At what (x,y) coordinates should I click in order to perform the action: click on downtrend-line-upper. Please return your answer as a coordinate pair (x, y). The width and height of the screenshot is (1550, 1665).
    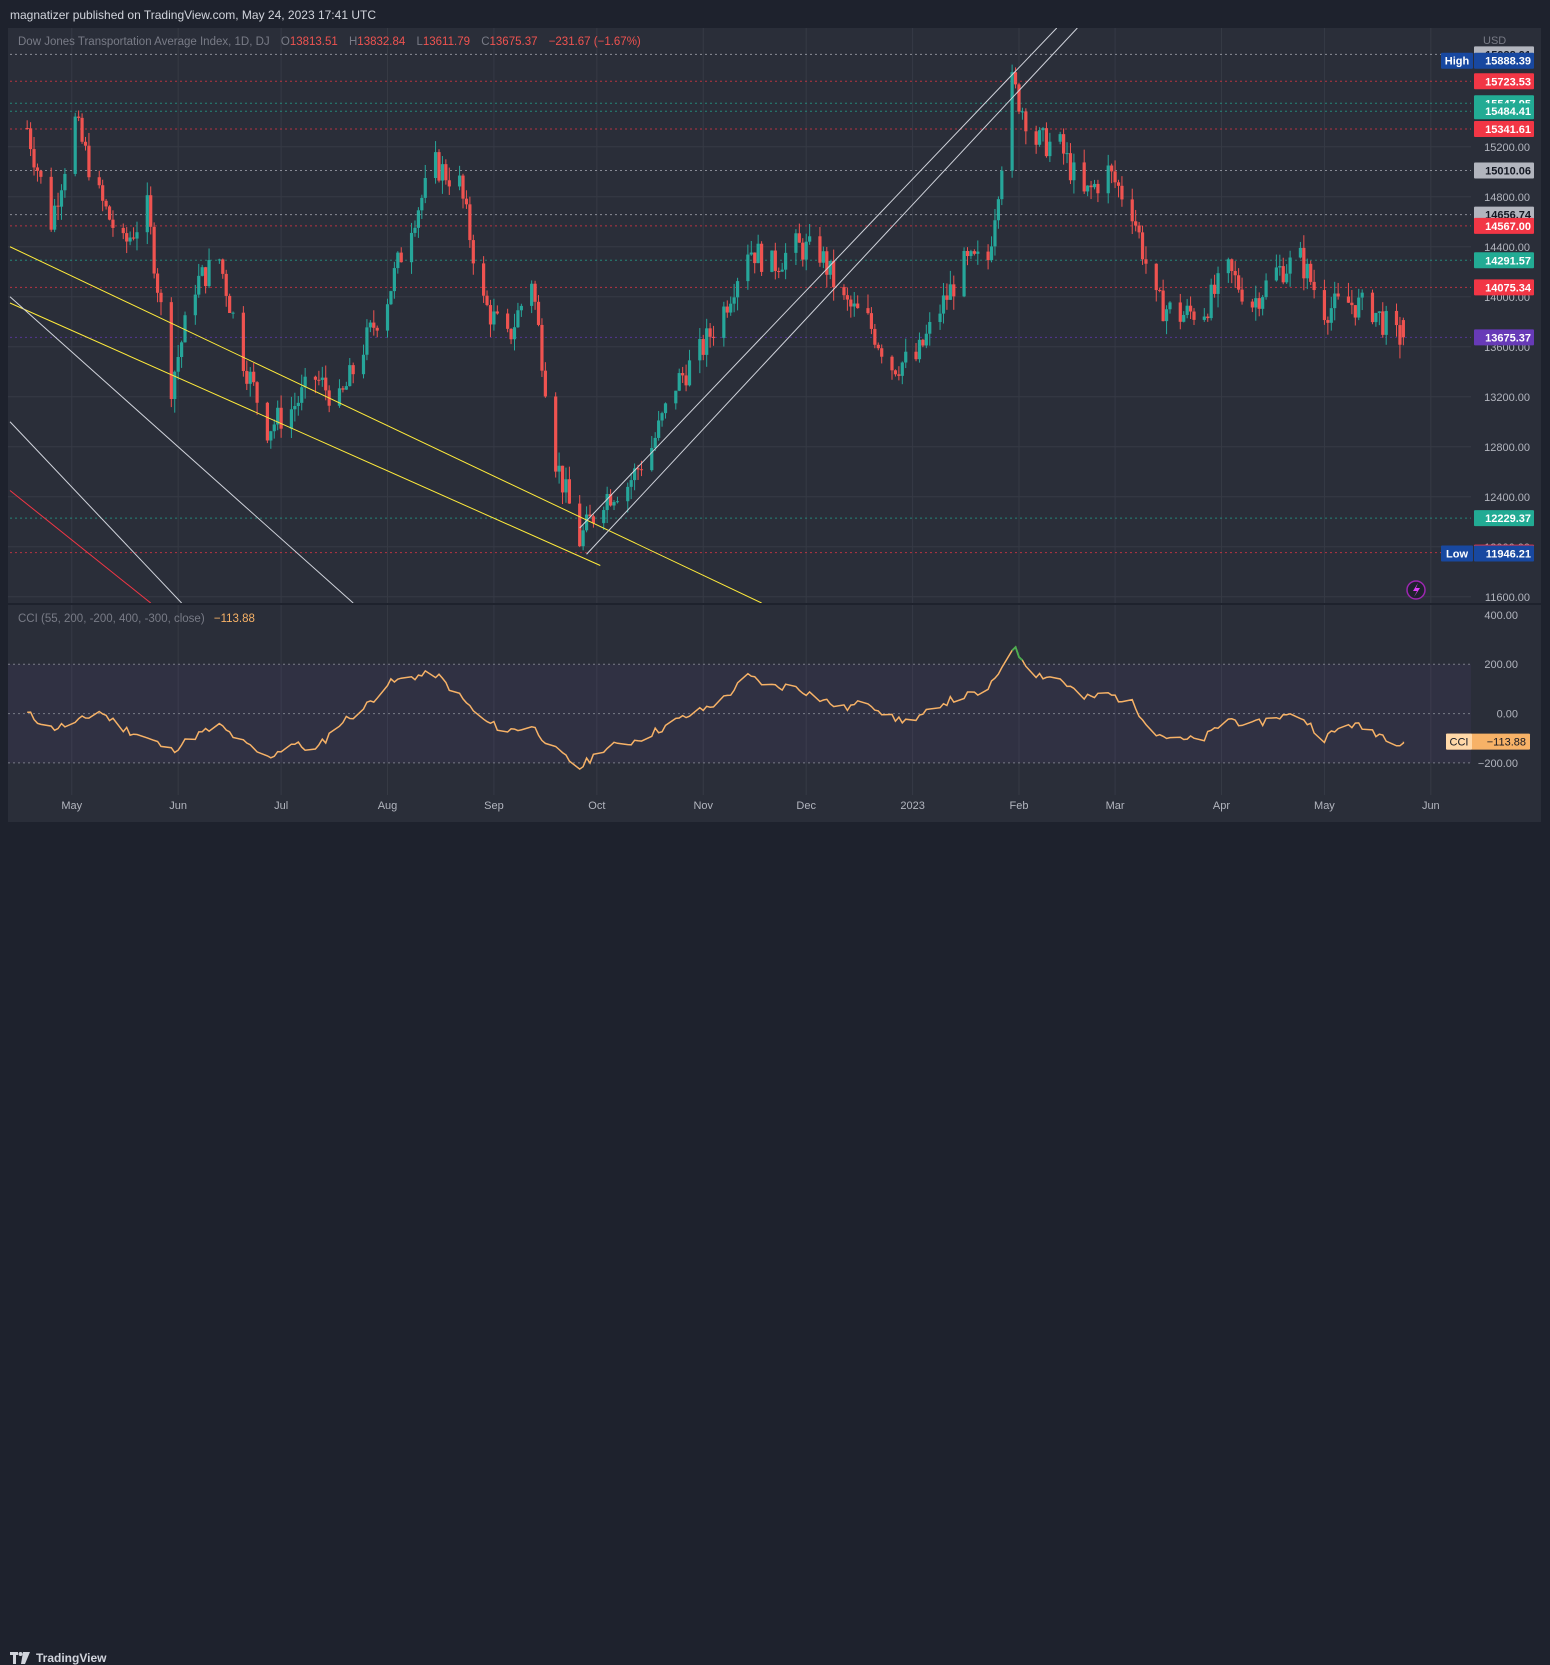
    Looking at the image, I should click on (385, 424).